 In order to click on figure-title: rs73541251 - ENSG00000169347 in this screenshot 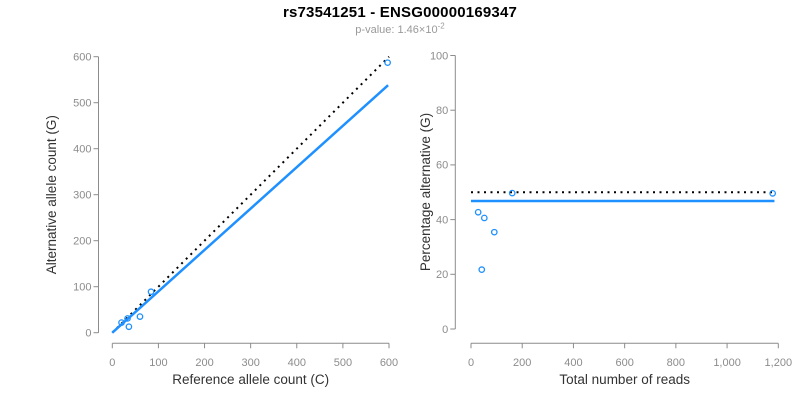, I will do `click(400, 12)`.